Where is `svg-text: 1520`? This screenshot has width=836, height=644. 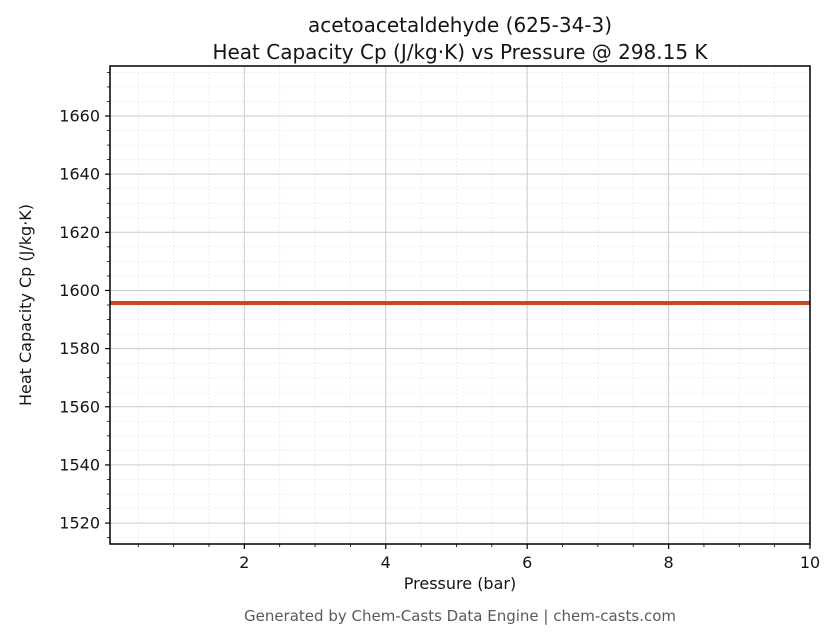
svg-text: 1520 is located at coordinates (79, 523).